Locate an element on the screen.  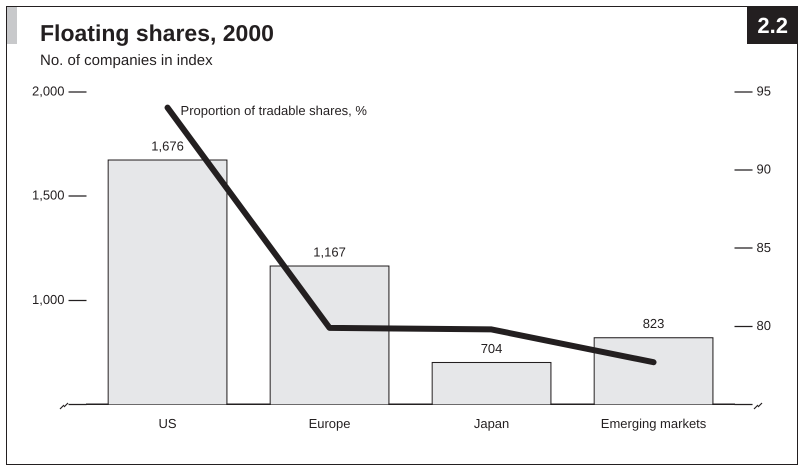
data-label: 1,167 is located at coordinates (329, 252).